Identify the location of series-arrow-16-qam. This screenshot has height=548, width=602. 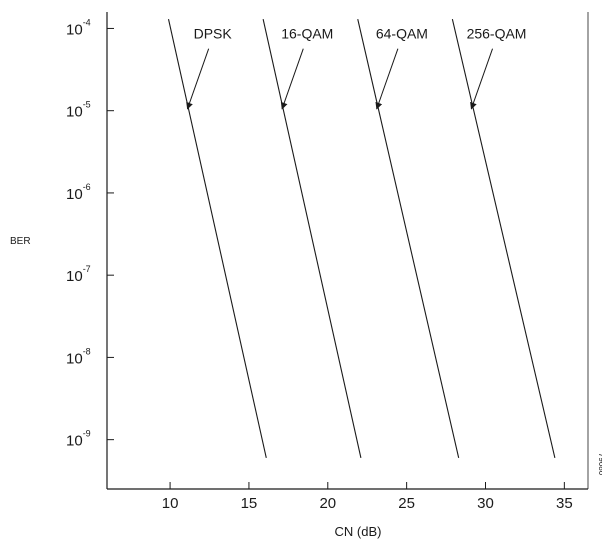
(292, 79).